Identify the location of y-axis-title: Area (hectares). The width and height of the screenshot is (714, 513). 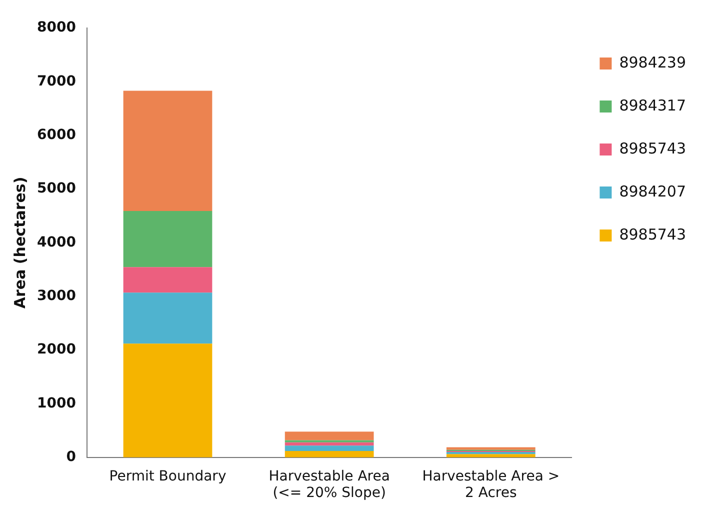
(19, 242).